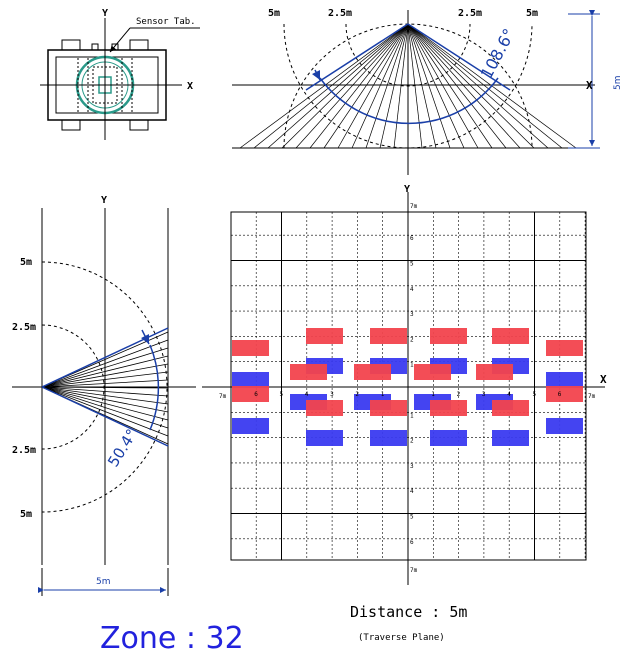 Image resolution: width=638 pixels, height=664 pixels. Describe the element at coordinates (408, 612) in the screenshot. I see `distance-caption: Distance : 5m` at that location.